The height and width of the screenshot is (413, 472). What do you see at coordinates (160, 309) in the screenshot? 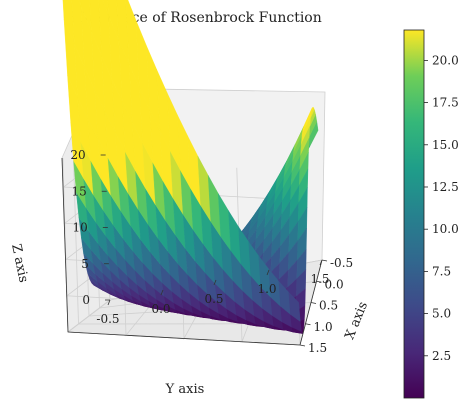
I see `y-tick-label: 0.0` at bounding box center [160, 309].